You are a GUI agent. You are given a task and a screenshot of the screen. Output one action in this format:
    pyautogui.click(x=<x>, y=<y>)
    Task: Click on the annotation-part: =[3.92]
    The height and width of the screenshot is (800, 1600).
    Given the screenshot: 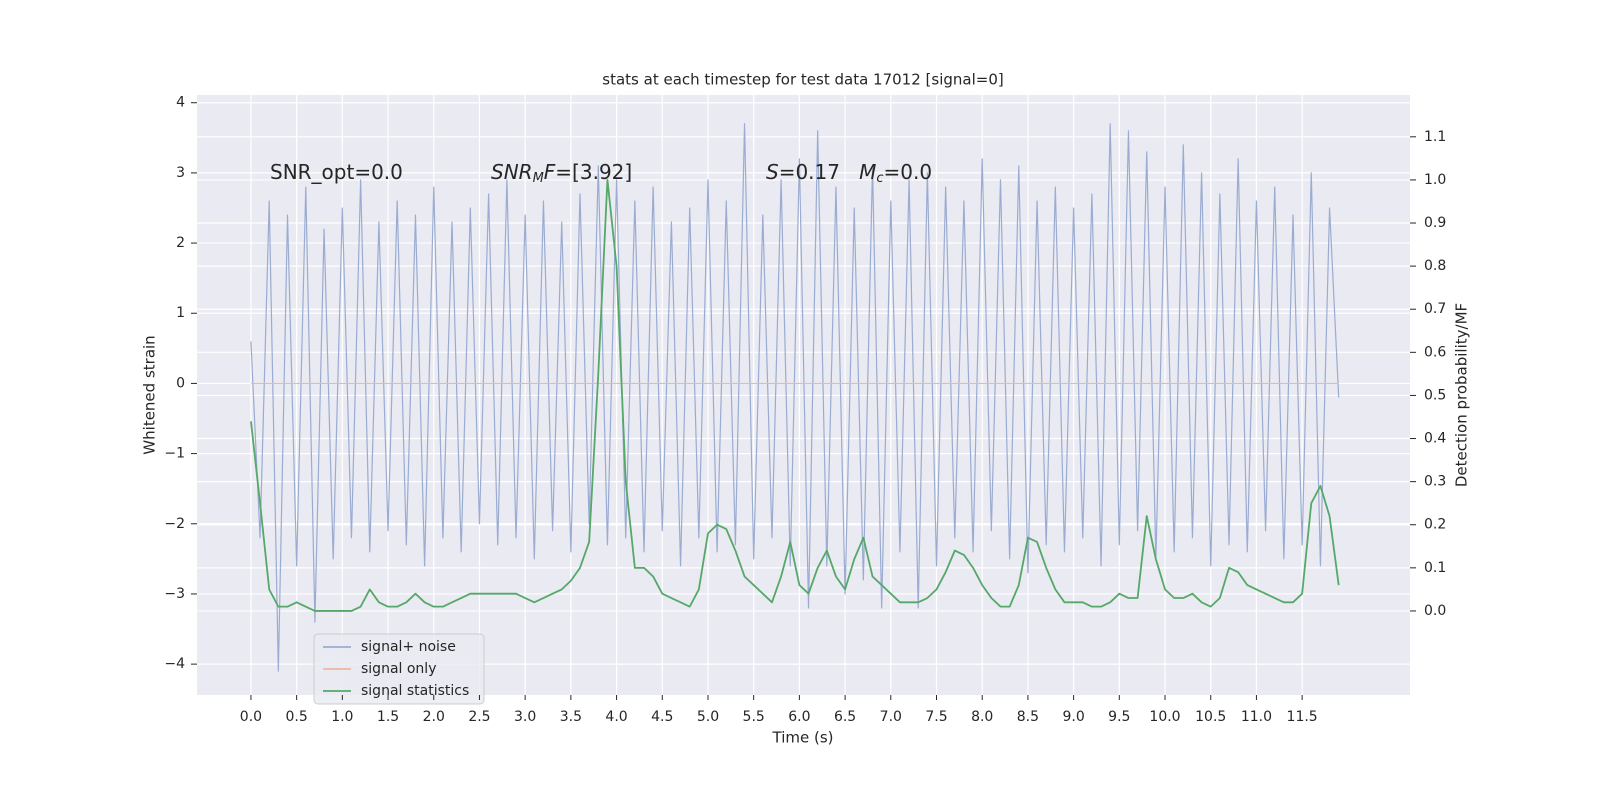 What is the action you would take?
    pyautogui.click(x=593, y=172)
    